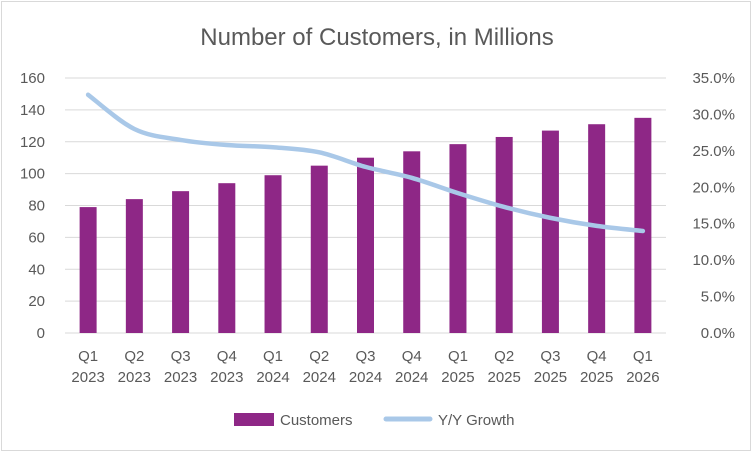 The width and height of the screenshot is (754, 454). What do you see at coordinates (36, 237) in the screenshot?
I see `left-tick-label: 60` at bounding box center [36, 237].